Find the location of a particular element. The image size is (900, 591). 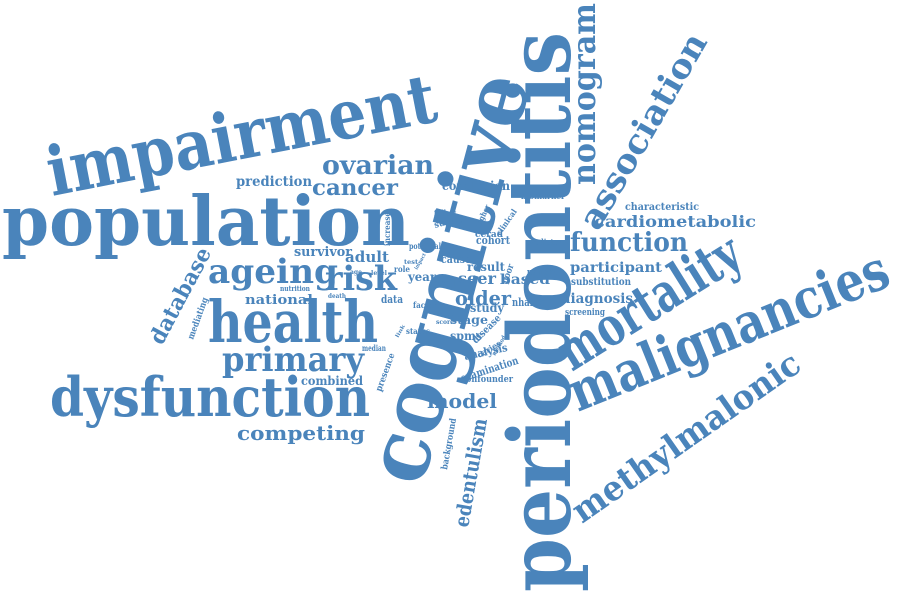

word-combined: combined is located at coordinates (332, 381).